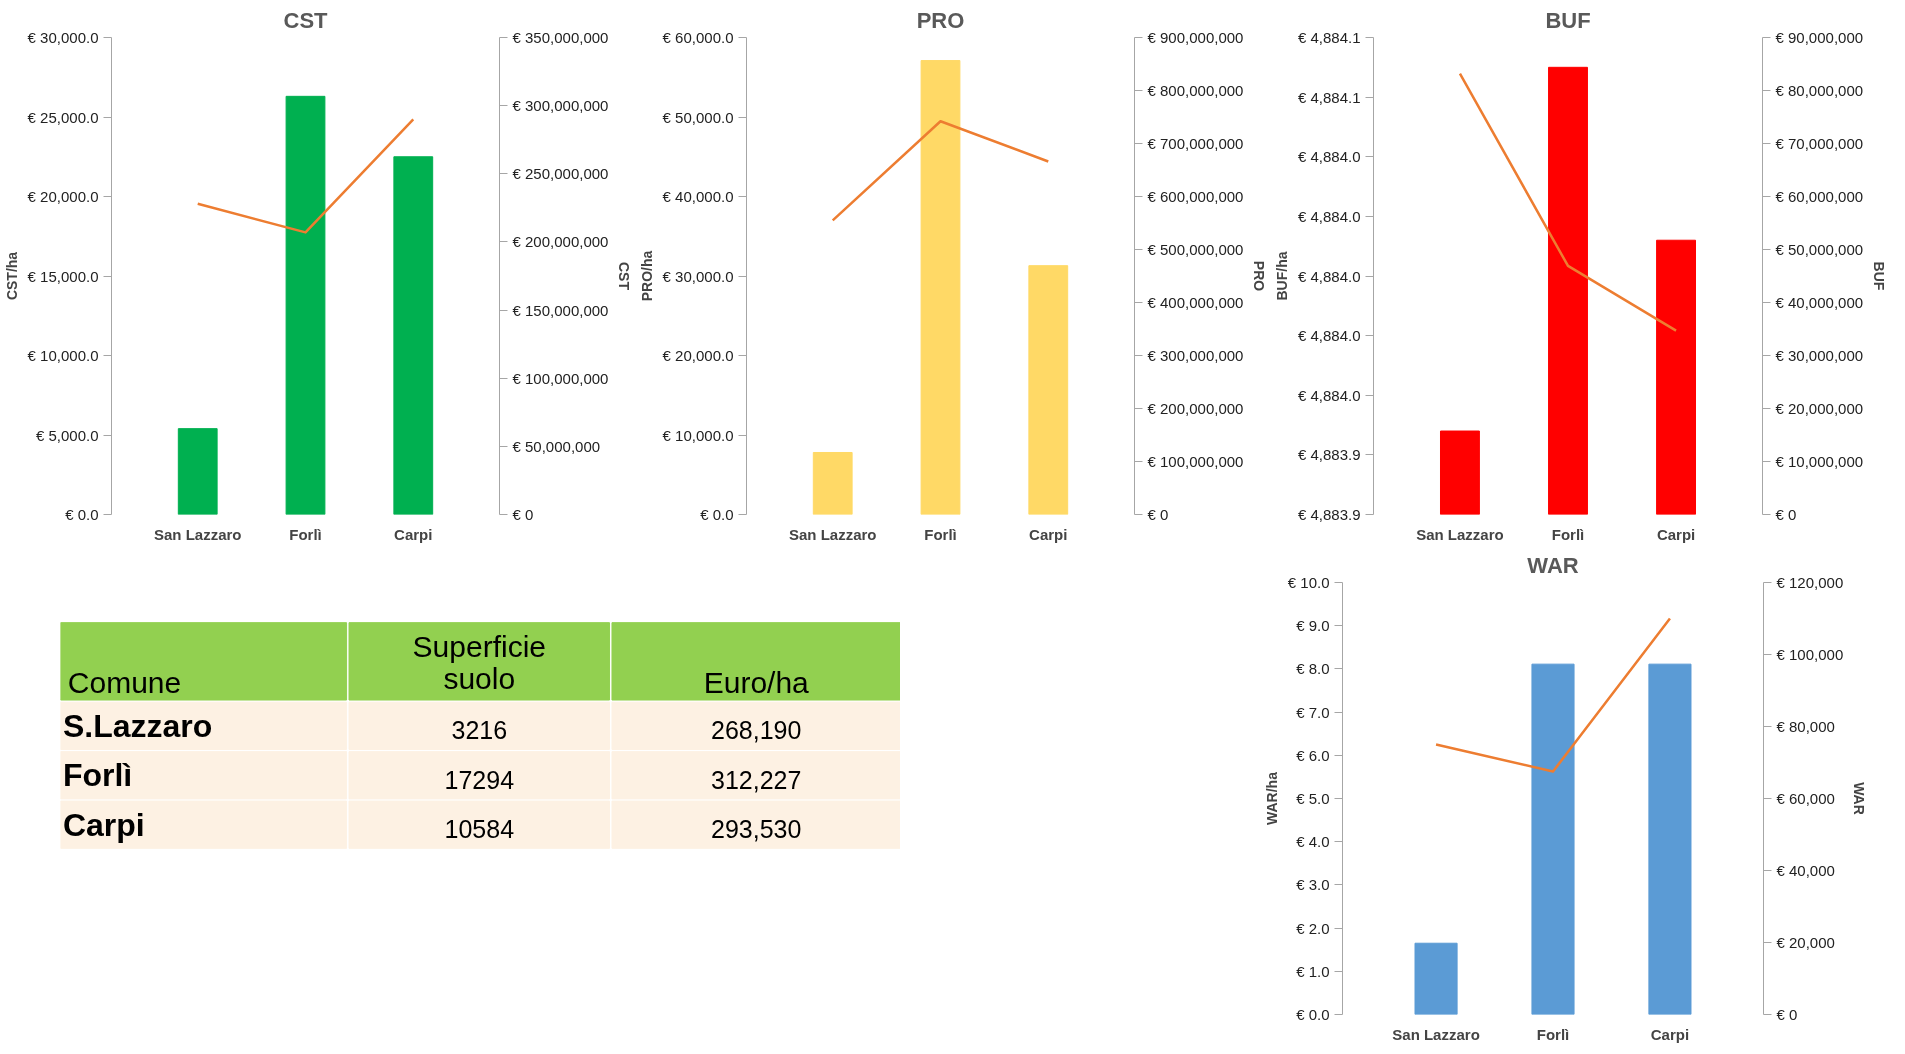  I want to click on y2-tick-label: € 80,000, so click(1805, 726).